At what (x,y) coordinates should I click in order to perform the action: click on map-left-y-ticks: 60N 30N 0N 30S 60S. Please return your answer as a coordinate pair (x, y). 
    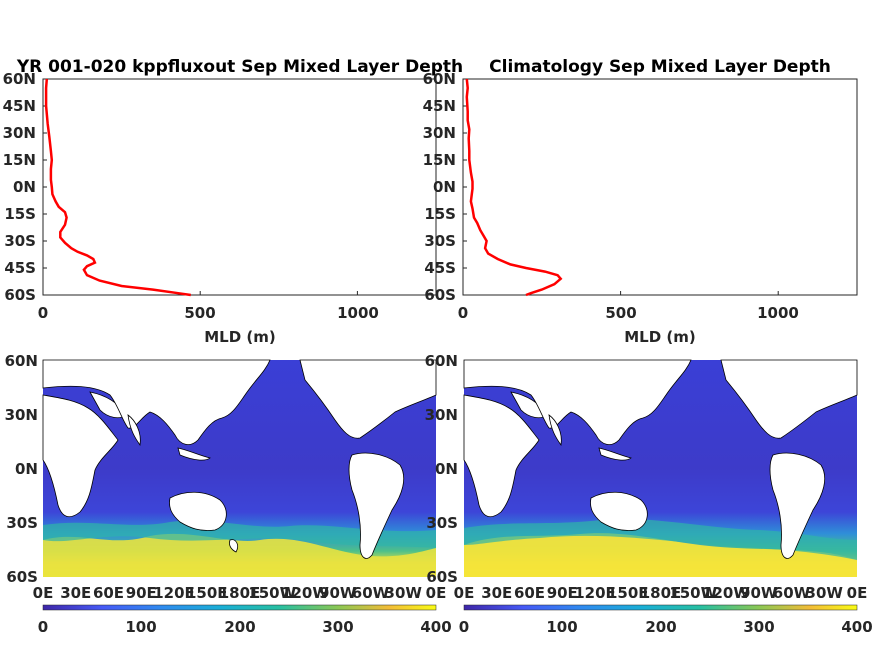
    Looking at the image, I should click on (21, 469).